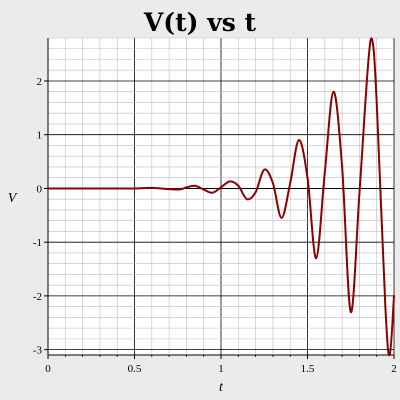  What do you see at coordinates (48, 369) in the screenshot?
I see `x-tick-label: 0` at bounding box center [48, 369].